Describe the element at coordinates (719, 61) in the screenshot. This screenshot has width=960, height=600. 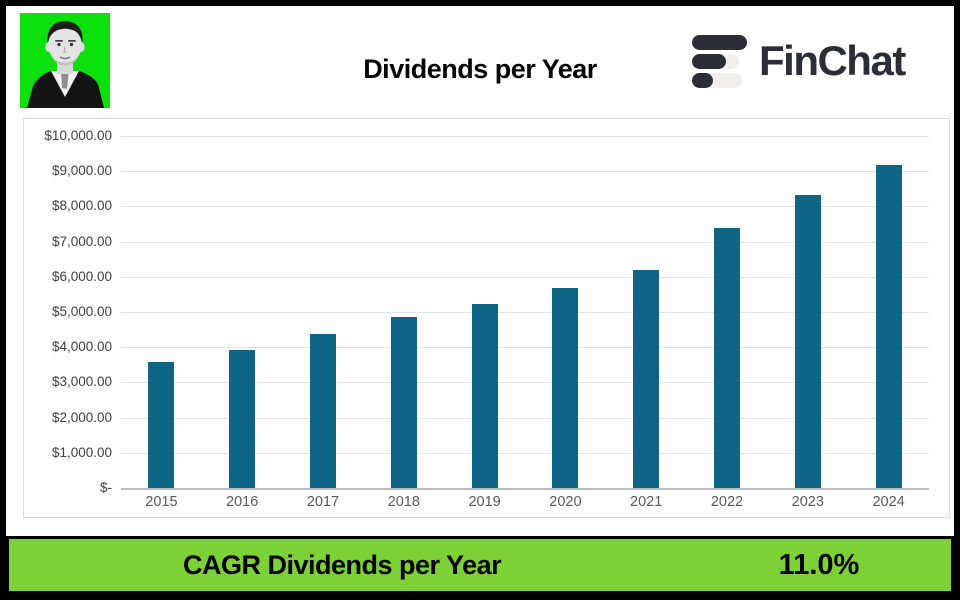
I see `finchat-icon` at that location.